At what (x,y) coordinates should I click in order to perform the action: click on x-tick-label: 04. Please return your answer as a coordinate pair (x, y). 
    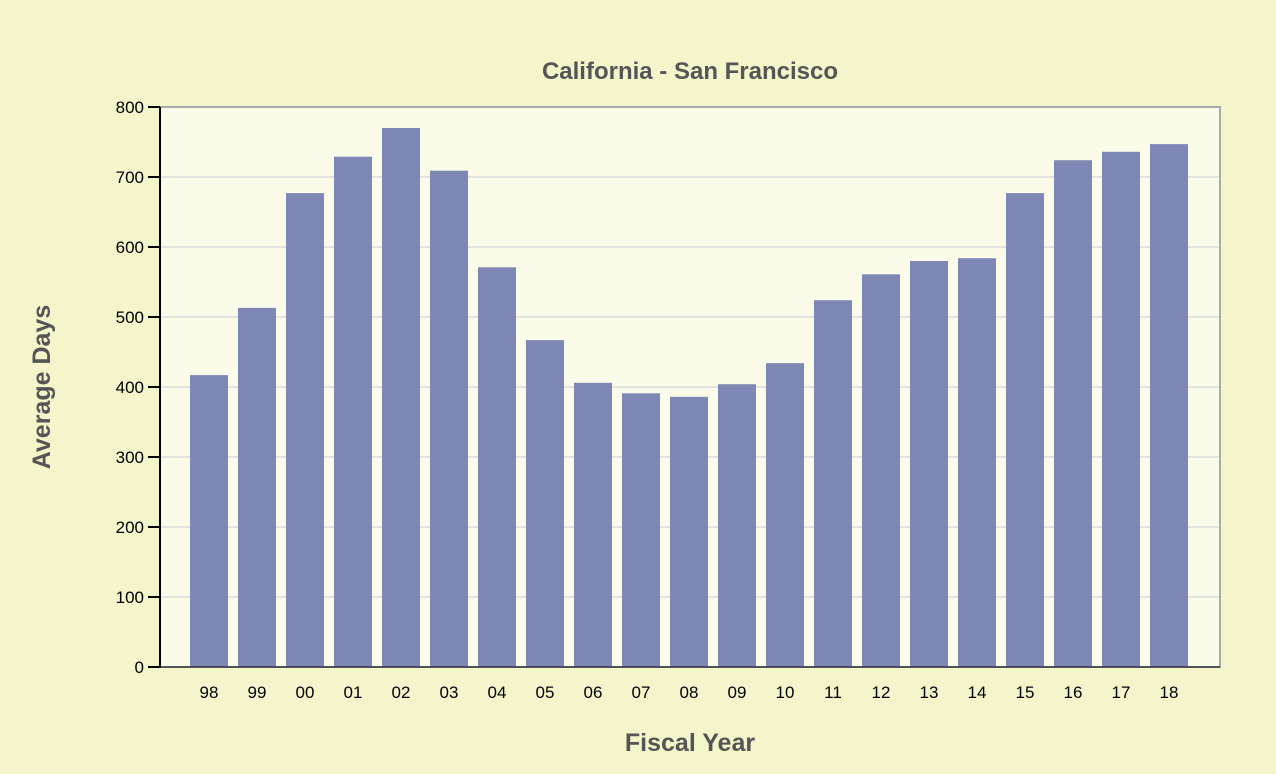
    Looking at the image, I should click on (497, 692).